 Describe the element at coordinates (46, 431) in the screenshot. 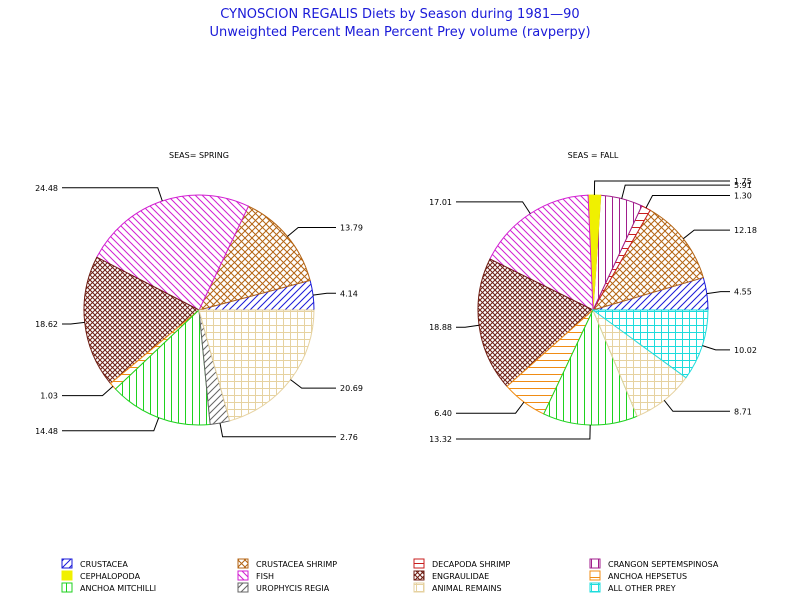

I see `slice-value-label: 14.48` at that location.